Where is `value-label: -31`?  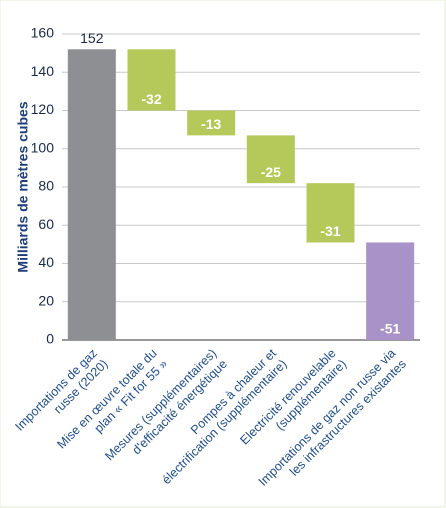 value-label: -31 is located at coordinates (330, 231).